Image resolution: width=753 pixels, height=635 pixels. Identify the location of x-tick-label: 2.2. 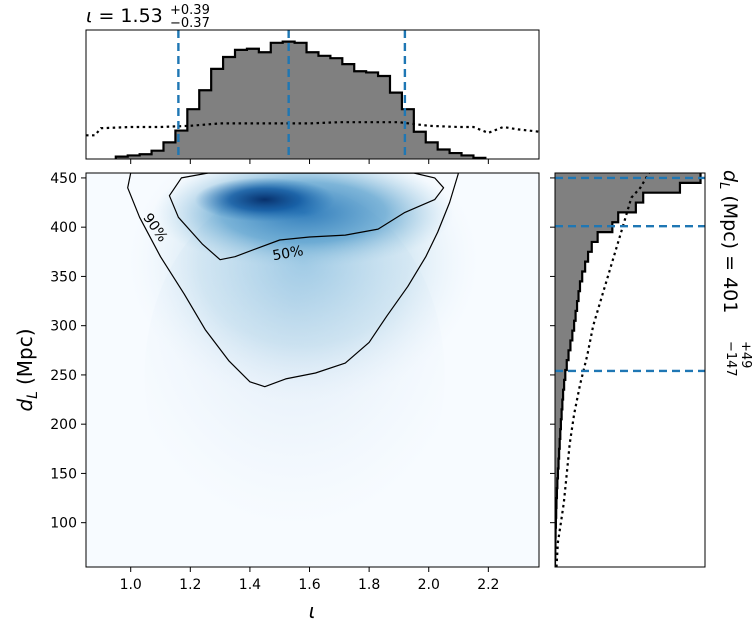
(488, 585).